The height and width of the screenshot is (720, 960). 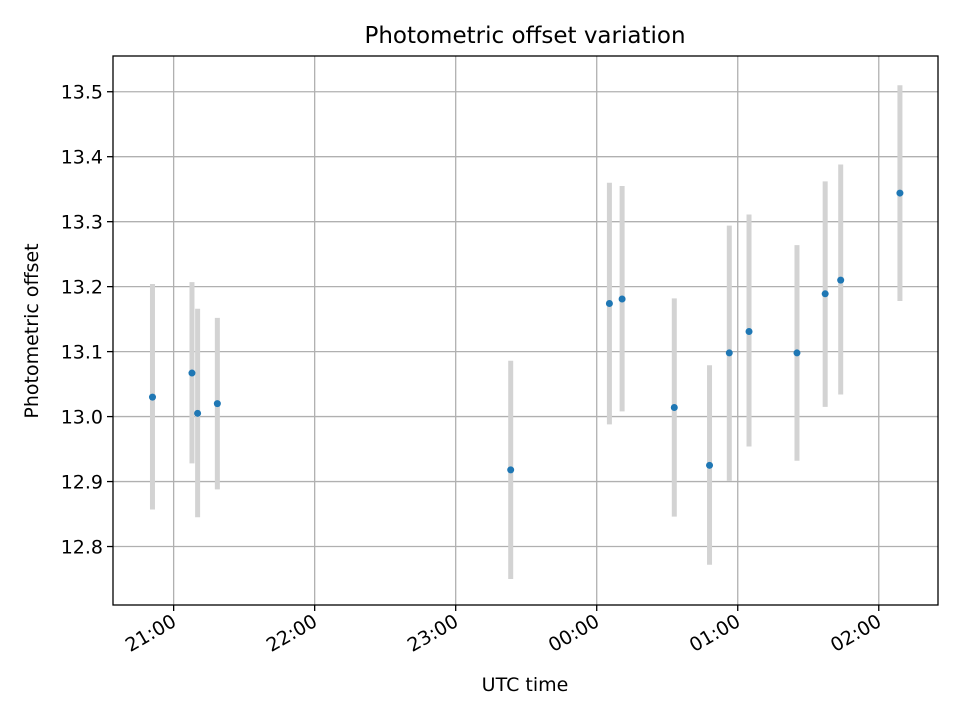 I want to click on y-tick-label: 13.2, so click(x=82, y=288).